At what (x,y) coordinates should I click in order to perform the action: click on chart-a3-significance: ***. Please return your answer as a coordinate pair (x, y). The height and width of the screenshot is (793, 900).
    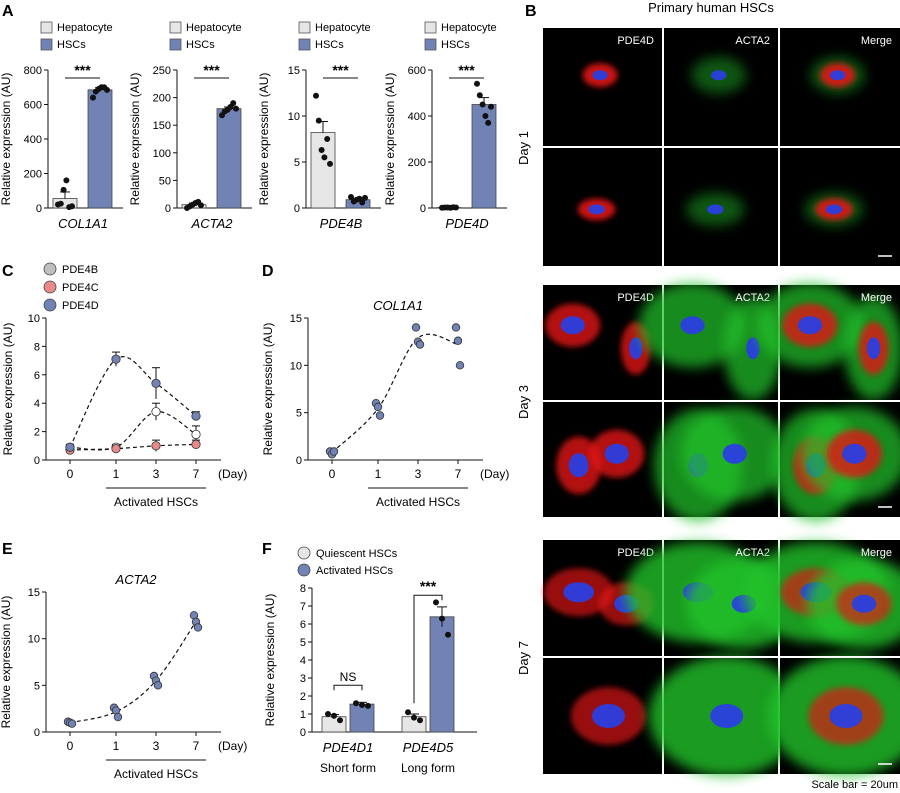
    Looking at the image, I should click on (340, 70).